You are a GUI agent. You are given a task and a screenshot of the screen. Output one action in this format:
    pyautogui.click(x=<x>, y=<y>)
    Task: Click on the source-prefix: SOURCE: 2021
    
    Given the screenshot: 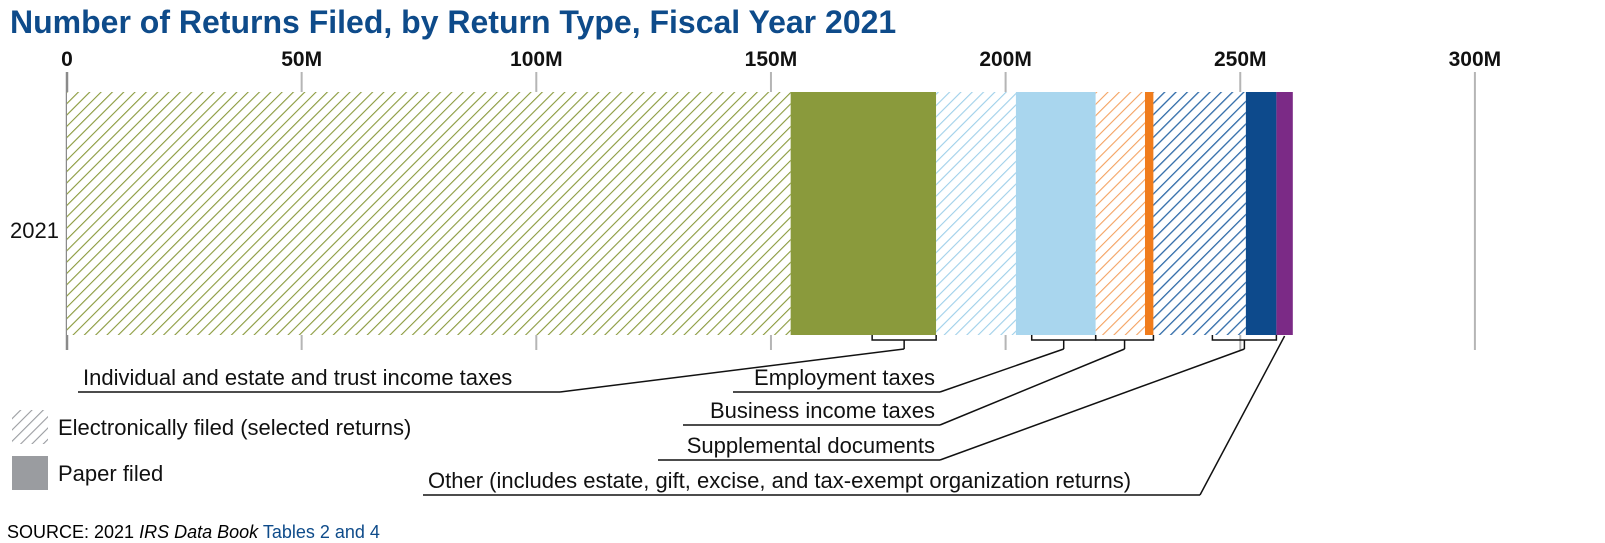 What is the action you would take?
    pyautogui.click(x=73, y=532)
    